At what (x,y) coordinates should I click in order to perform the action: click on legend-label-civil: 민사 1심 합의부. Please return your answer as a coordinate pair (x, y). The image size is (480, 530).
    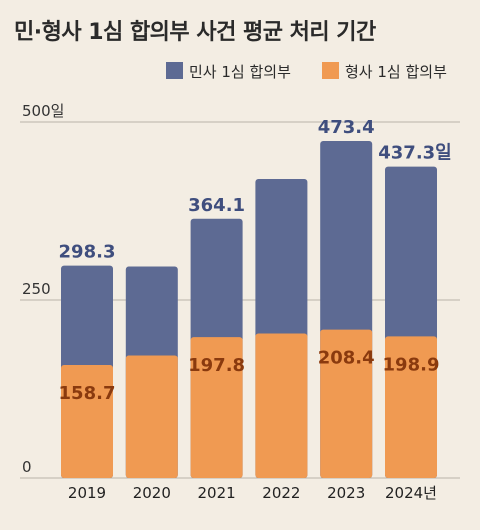
    Looking at the image, I should click on (240, 72).